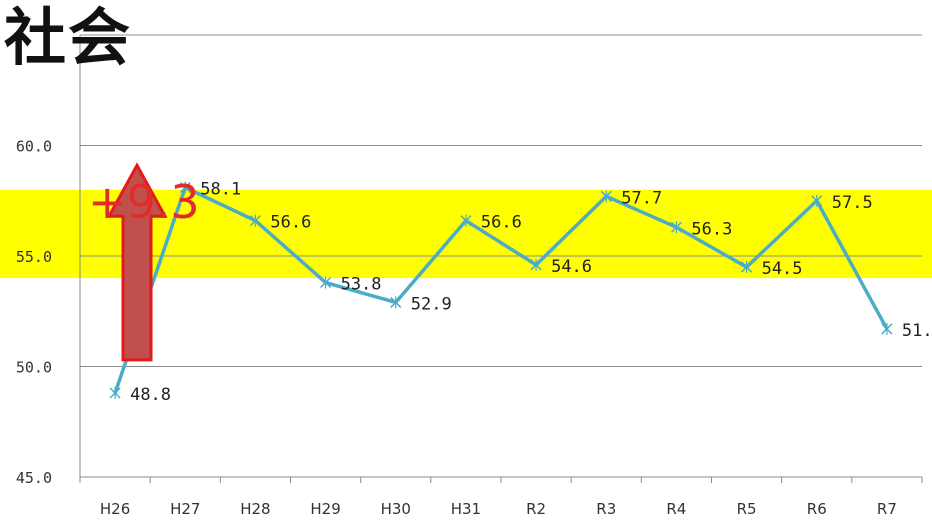  What do you see at coordinates (571, 267) in the screenshot?
I see `data-label: 54.6` at bounding box center [571, 267].